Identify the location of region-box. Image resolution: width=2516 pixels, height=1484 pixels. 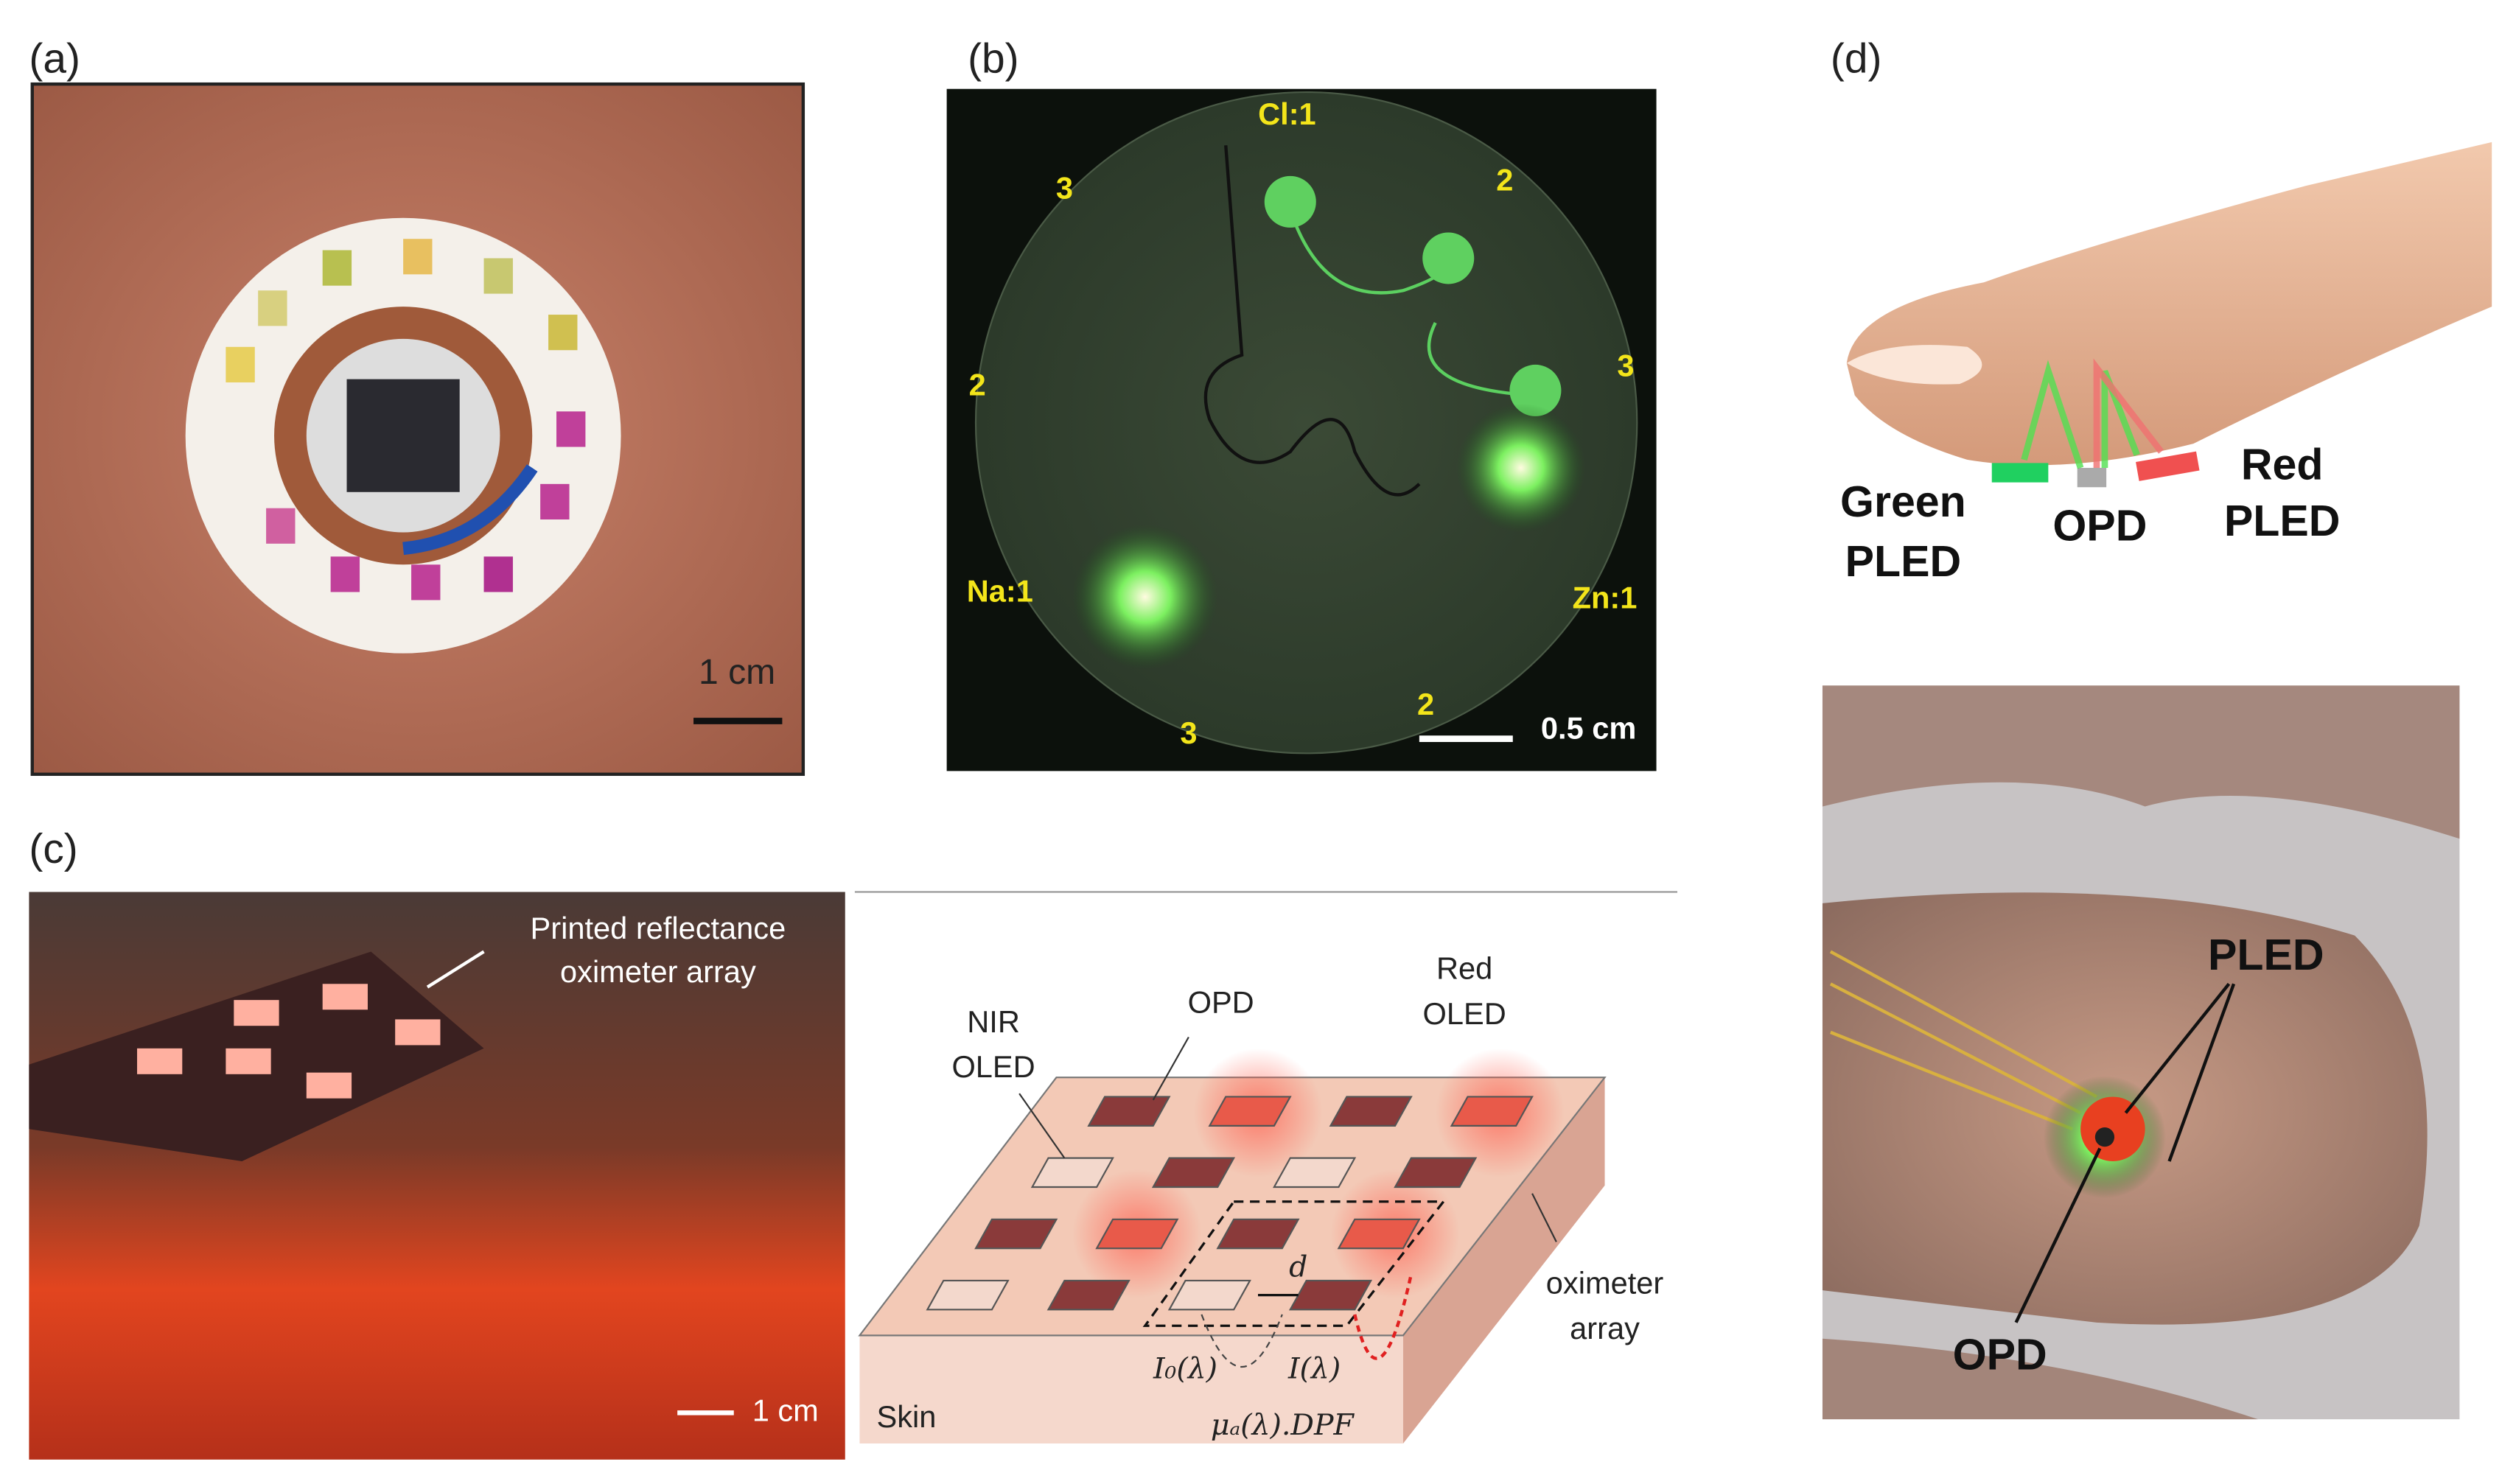
(1294, 1263).